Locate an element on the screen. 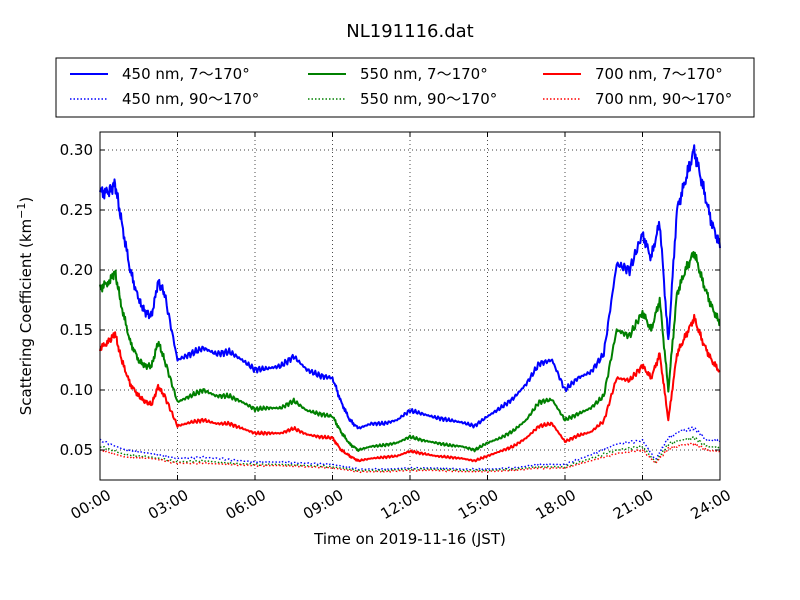  legend-label: 450 nm, 90～170° is located at coordinates (190, 99).